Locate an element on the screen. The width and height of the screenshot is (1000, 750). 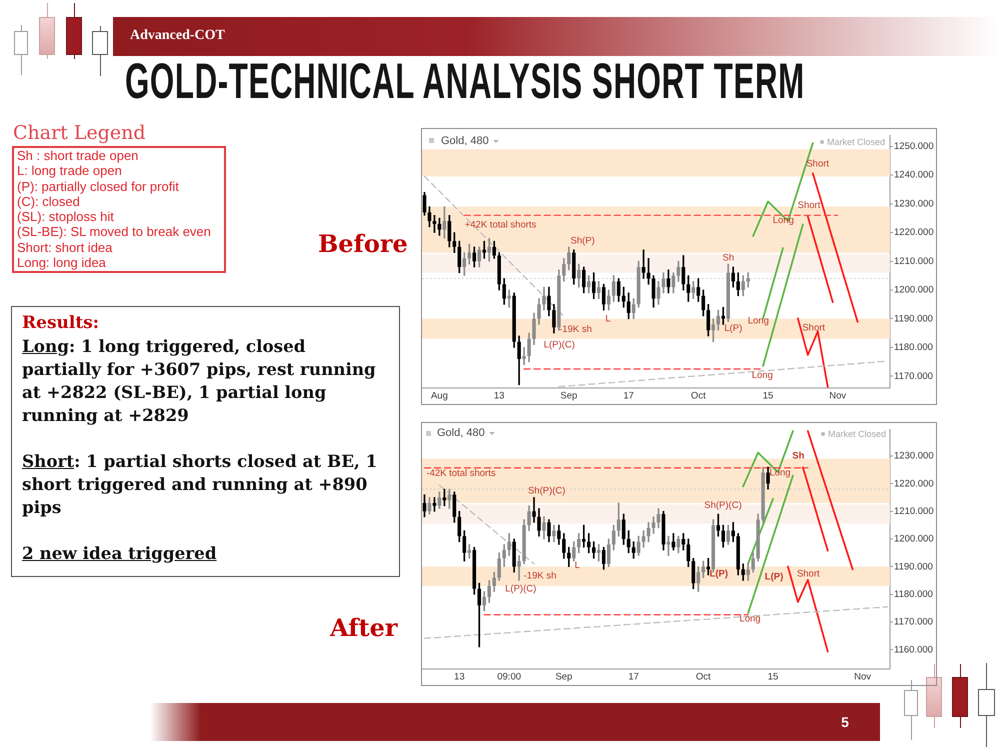
x-tick-label: 09:00 is located at coordinates (509, 676).